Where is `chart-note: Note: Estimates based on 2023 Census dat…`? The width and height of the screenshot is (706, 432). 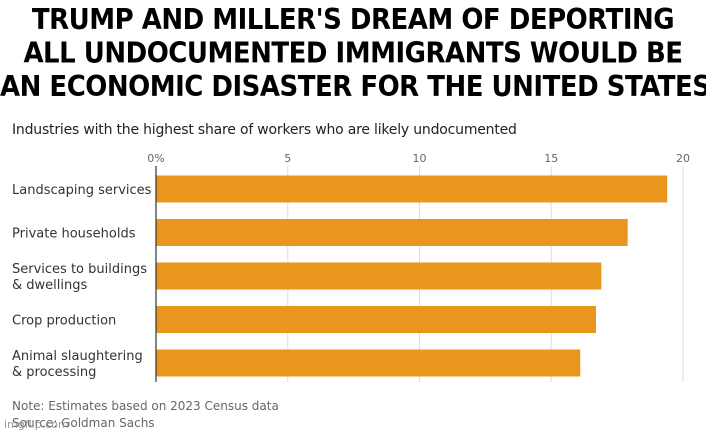
chart-note: Note: Estimates based on 2023 Census dat… is located at coordinates (145, 406).